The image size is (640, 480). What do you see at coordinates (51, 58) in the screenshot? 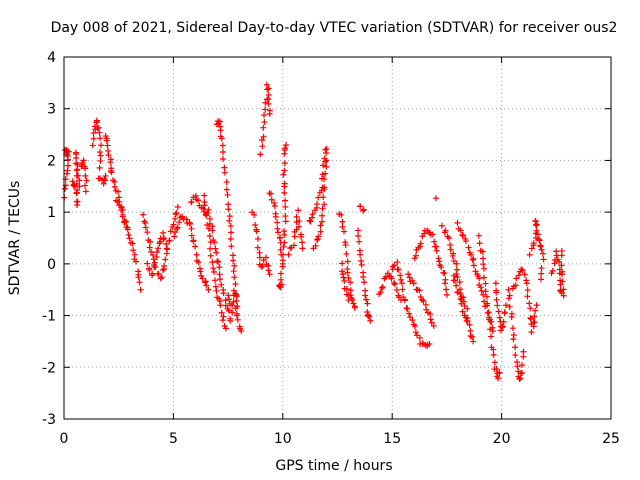
I see `y-tick-label: 4` at bounding box center [51, 58].